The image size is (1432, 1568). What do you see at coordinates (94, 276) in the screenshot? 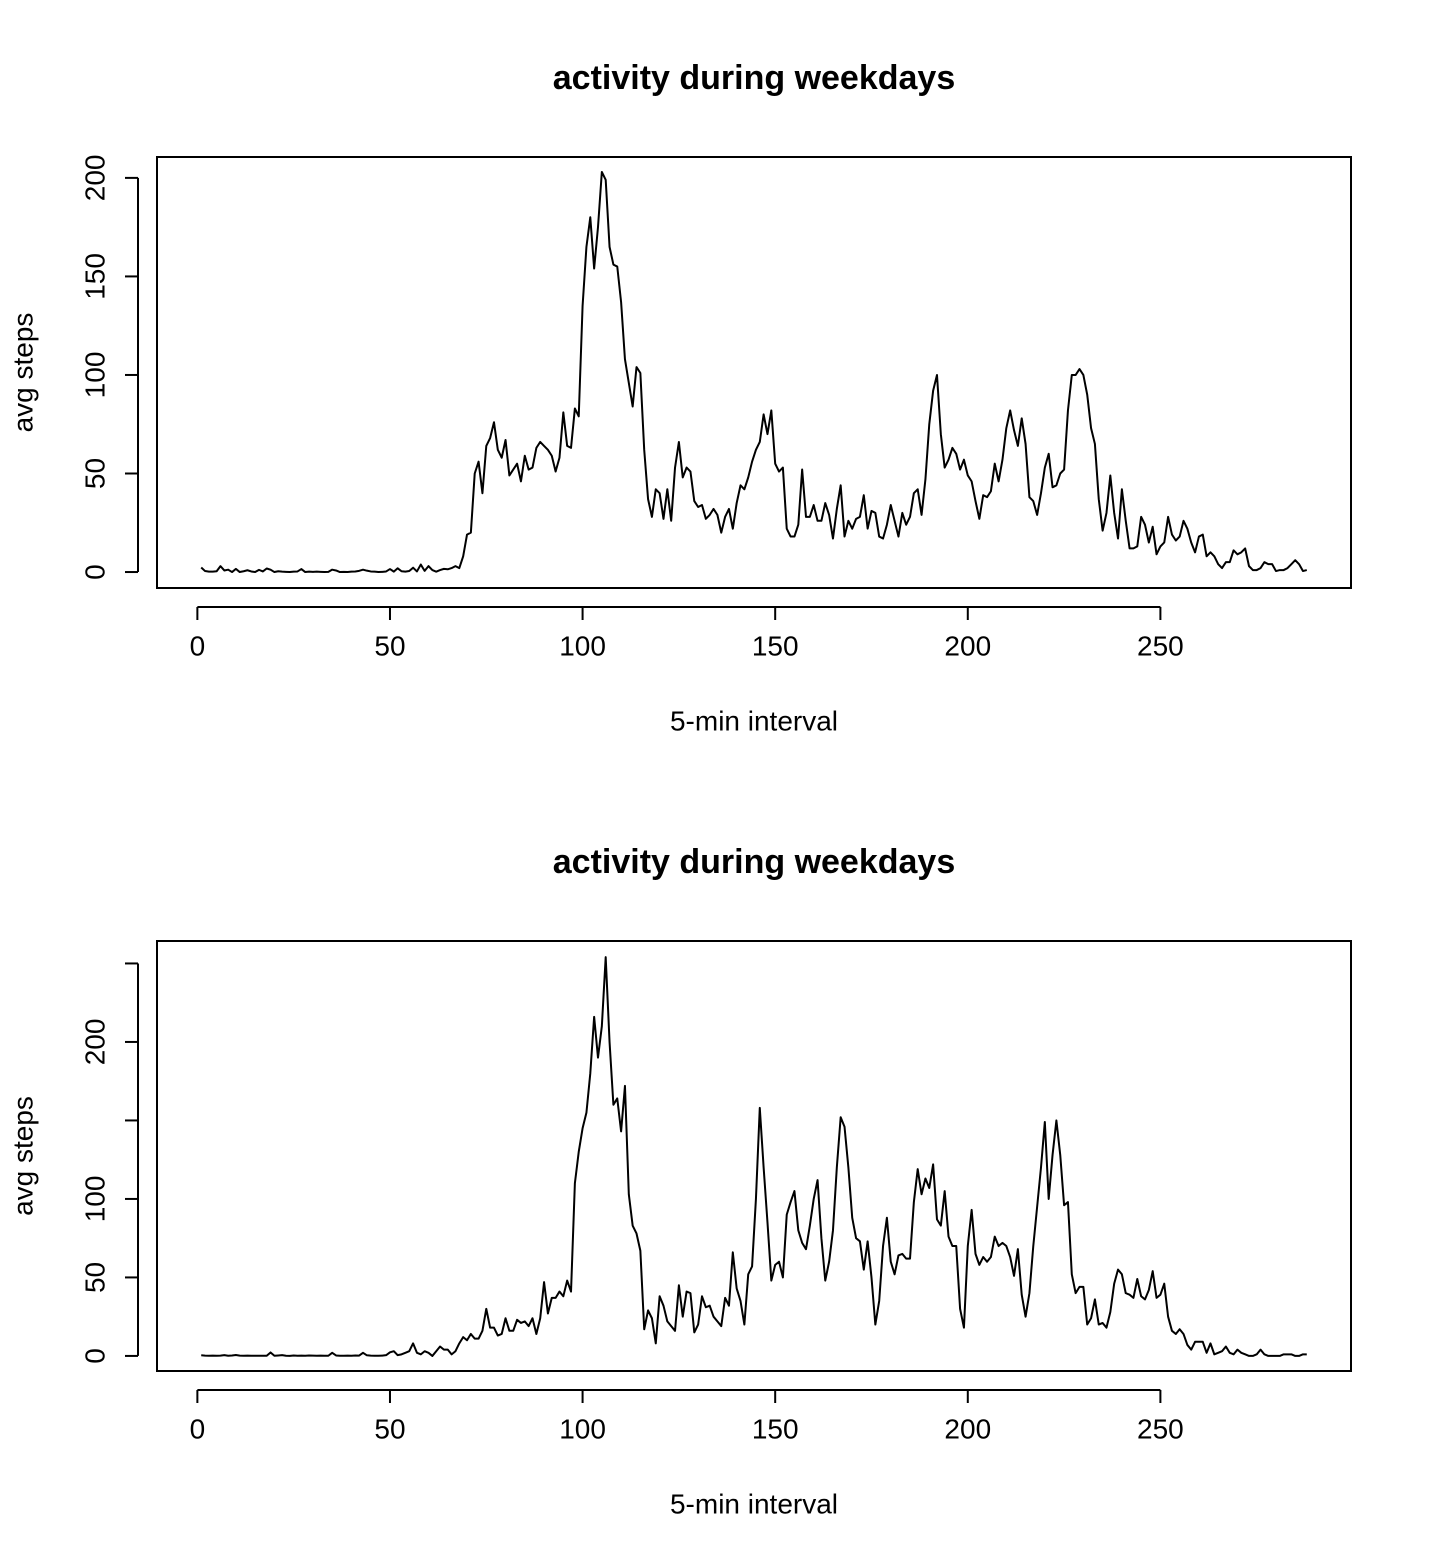
I see `y-tick-label: 150` at bounding box center [94, 276].